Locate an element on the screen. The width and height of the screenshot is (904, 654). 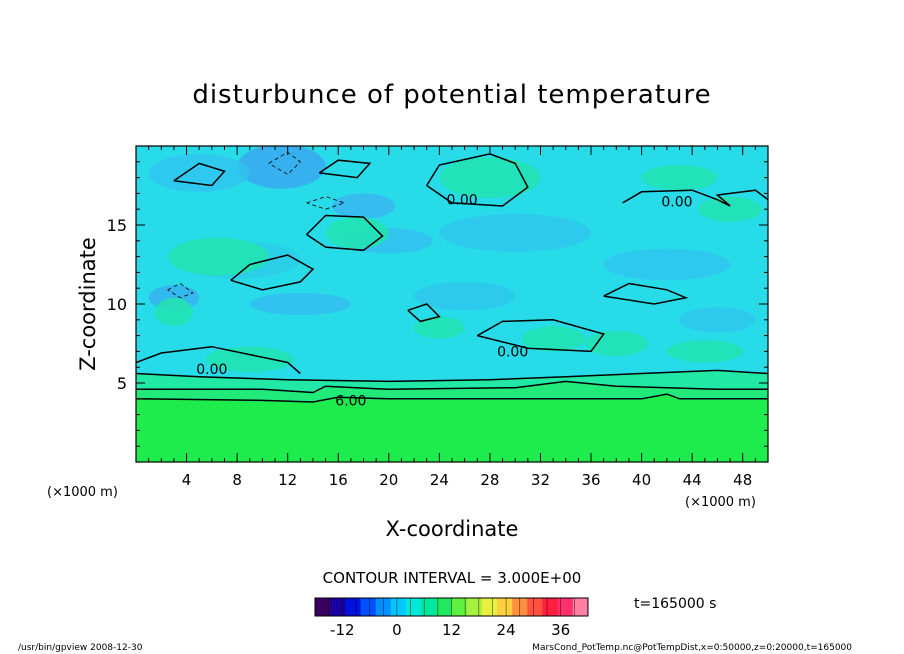
y-axis-unit: (×1000 m) is located at coordinates (82, 492).